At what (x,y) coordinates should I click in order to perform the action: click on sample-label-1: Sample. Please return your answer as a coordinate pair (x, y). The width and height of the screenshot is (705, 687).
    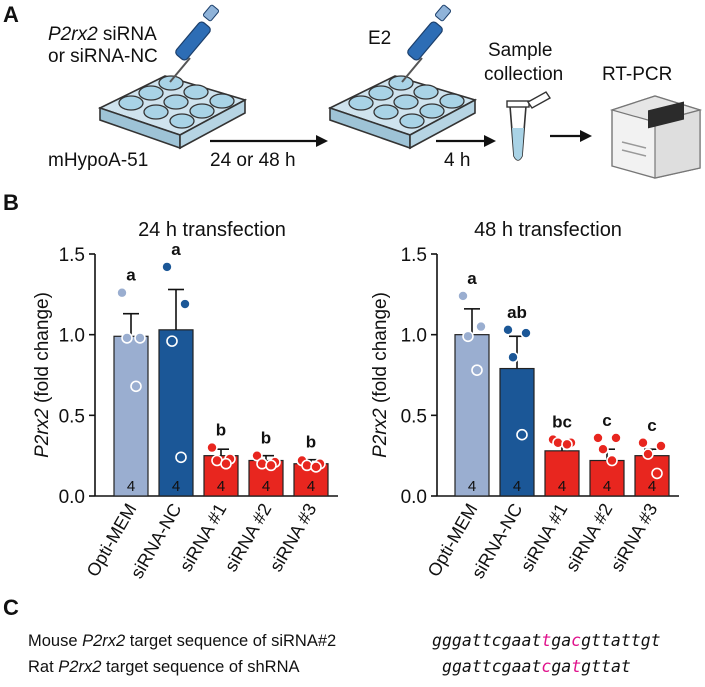
    Looking at the image, I should click on (520, 50).